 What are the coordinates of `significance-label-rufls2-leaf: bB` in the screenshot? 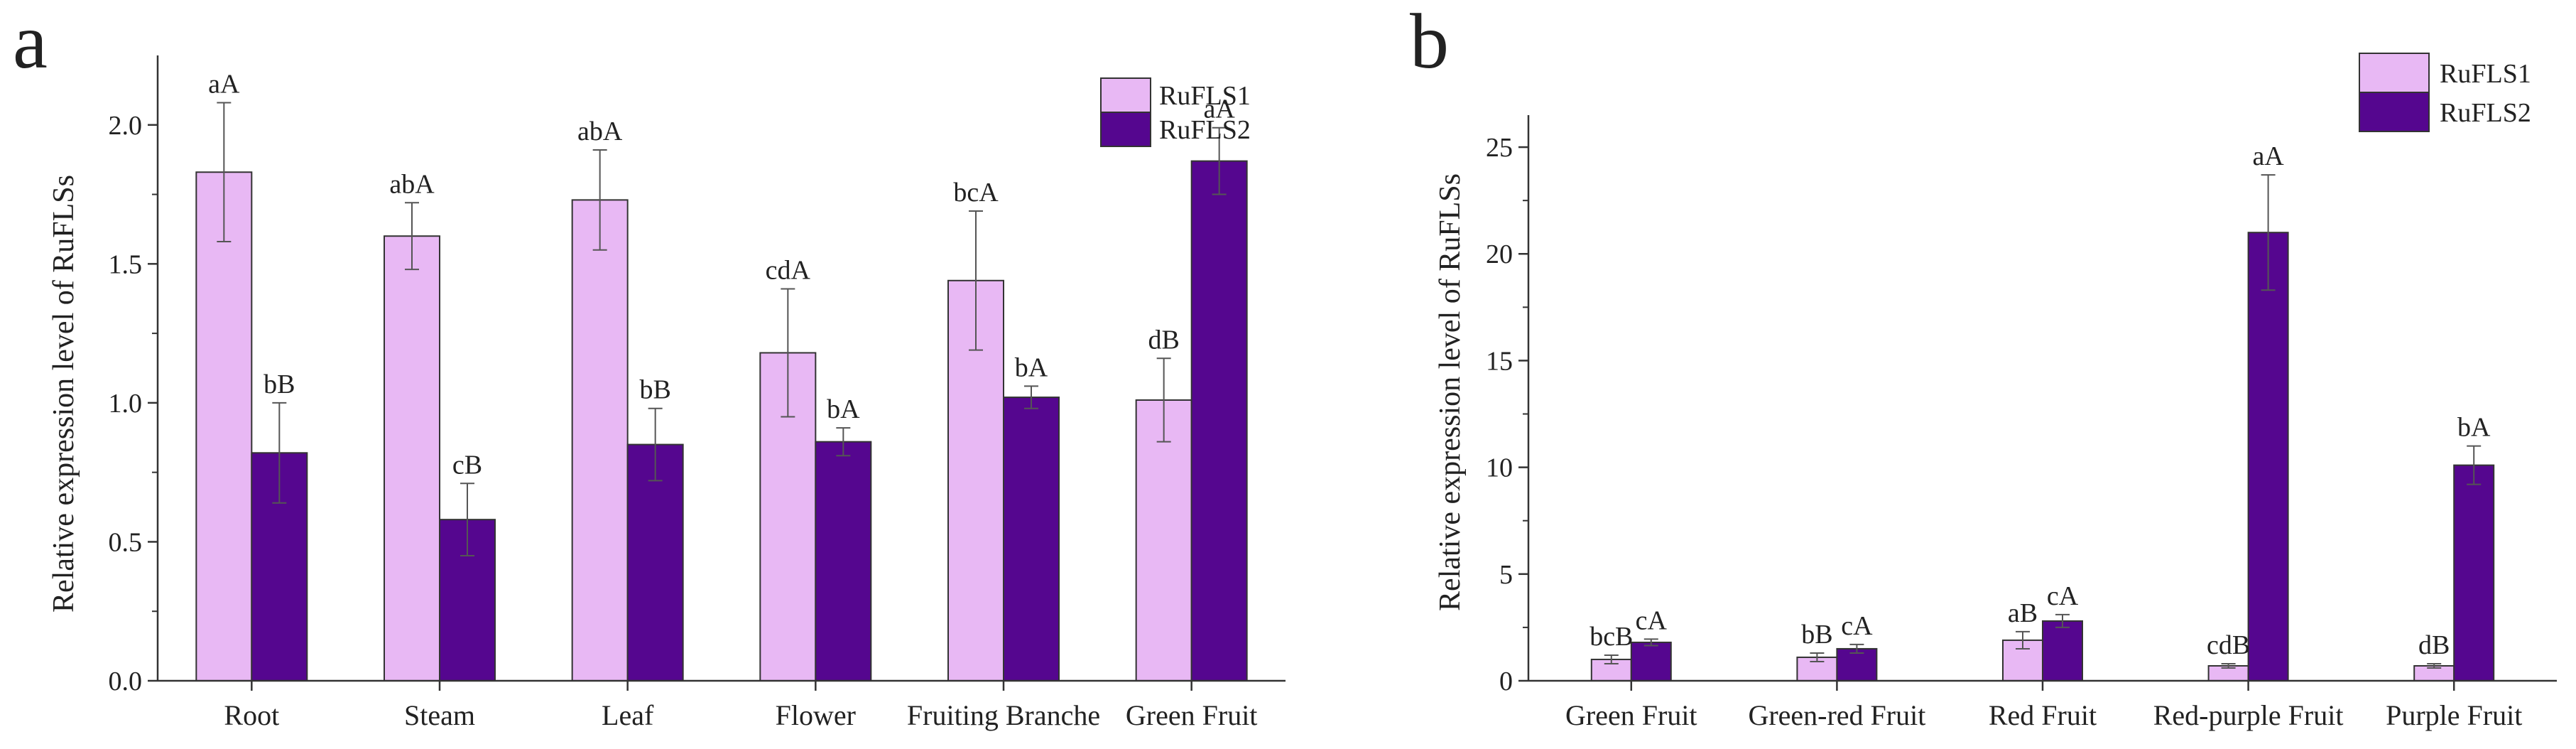 It's located at (654, 390).